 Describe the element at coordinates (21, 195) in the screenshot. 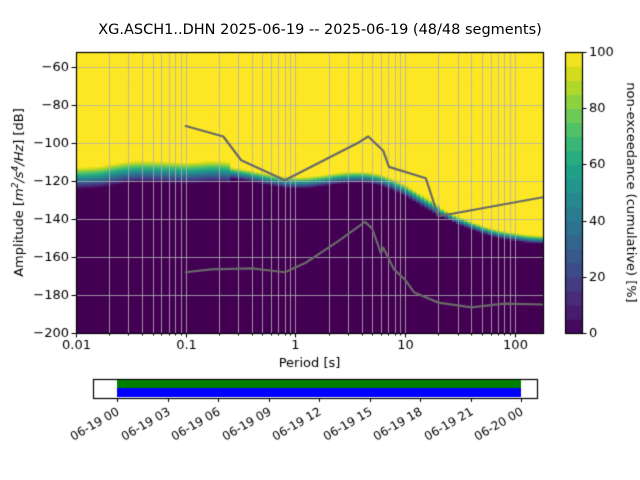

I see `y-axis-label` at that location.